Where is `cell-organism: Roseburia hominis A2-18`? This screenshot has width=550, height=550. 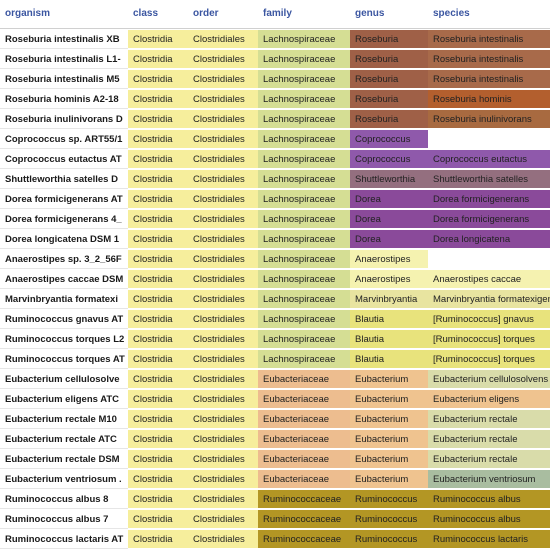
cell-organism: Roseburia hominis A2-18 is located at coordinates (64, 99).